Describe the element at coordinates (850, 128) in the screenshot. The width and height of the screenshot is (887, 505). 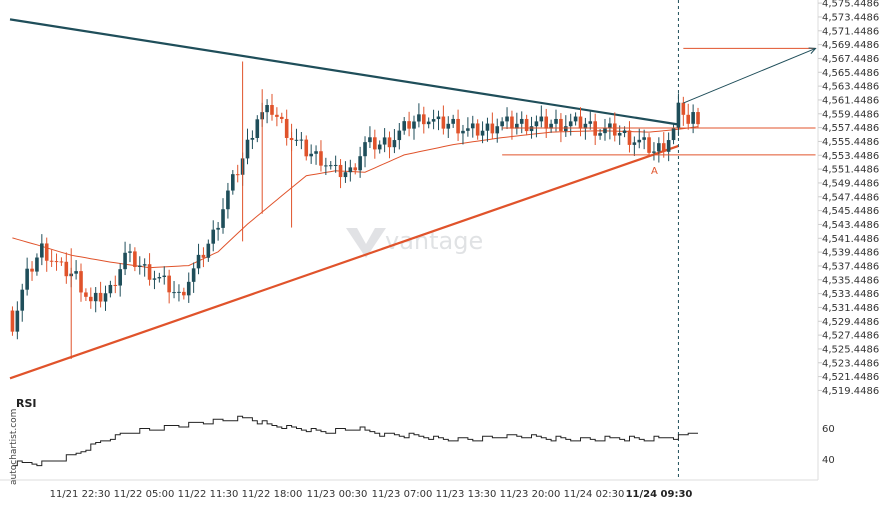
I see `y-tick-label: 4,557.4486` at that location.